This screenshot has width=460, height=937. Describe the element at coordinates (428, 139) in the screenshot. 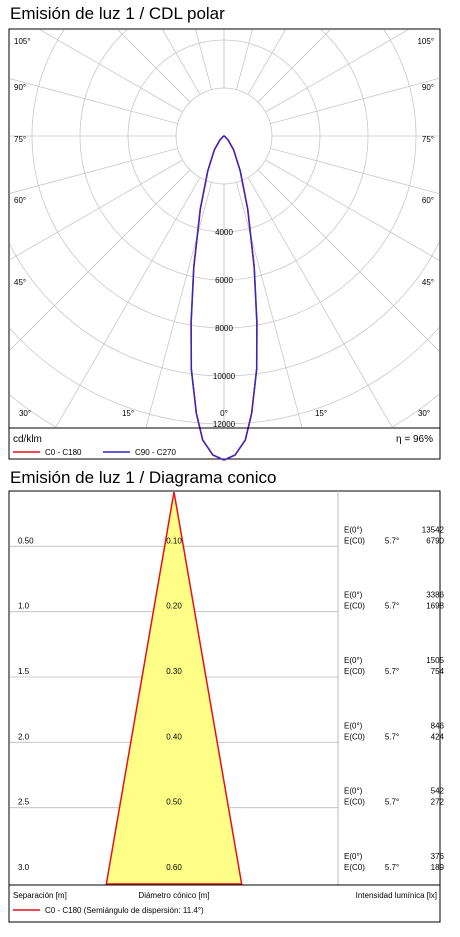

I see `polar-angle-label-right: 75°` at that location.